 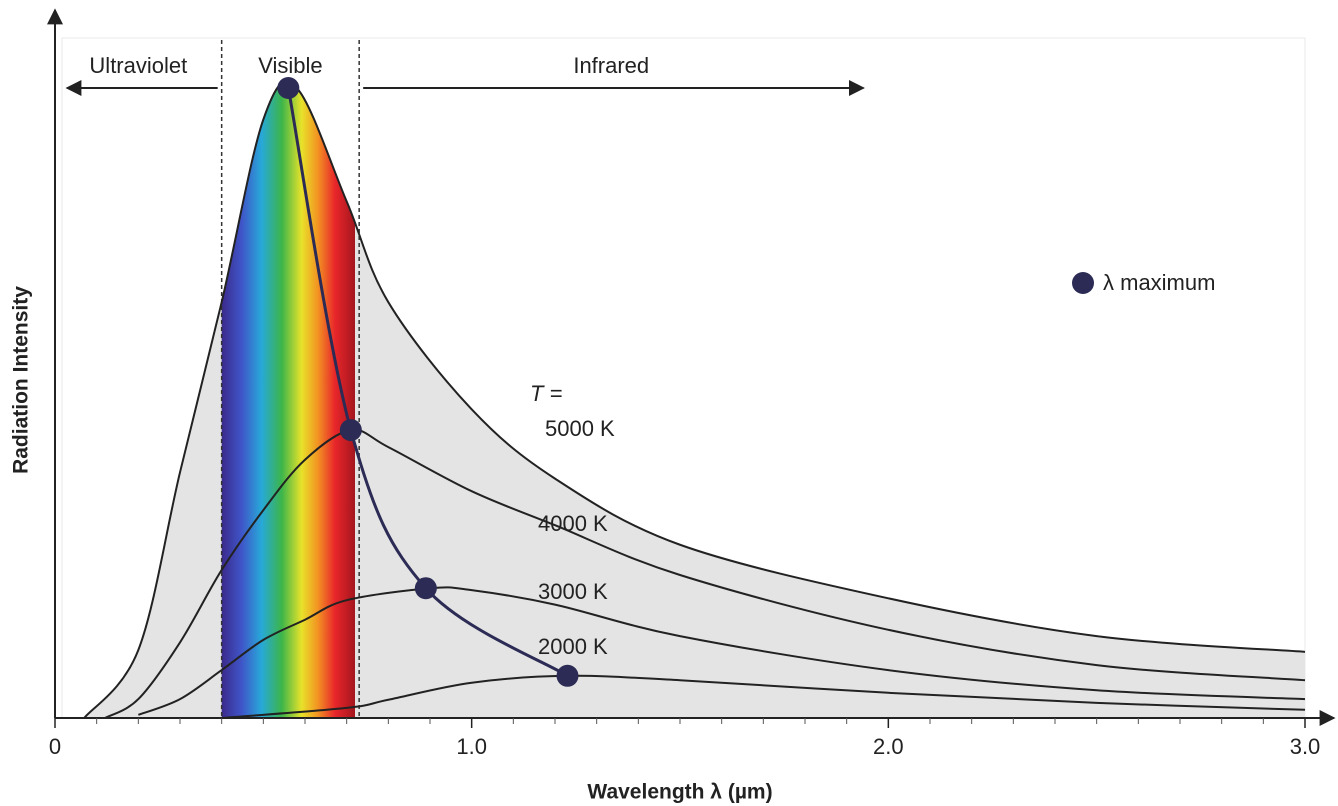 What do you see at coordinates (546, 393) in the screenshot?
I see `curve-label-prefix: T =` at bounding box center [546, 393].